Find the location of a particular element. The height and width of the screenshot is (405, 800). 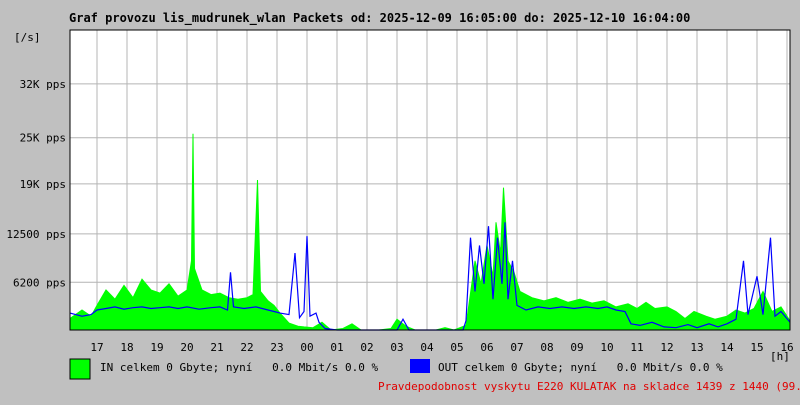

x-tick-label: 15 is located at coordinates (756, 347).